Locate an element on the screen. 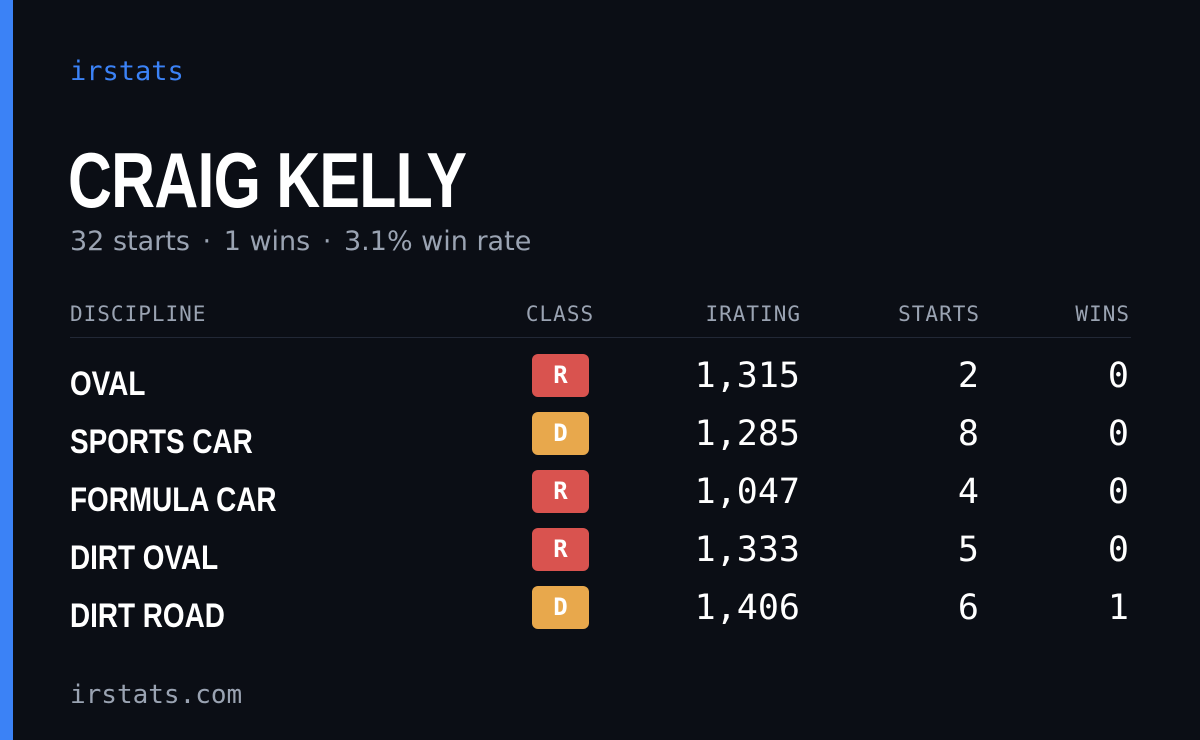 Image resolution: width=1200 pixels, height=740 pixels. irating-value: 1,285 is located at coordinates (747, 434).